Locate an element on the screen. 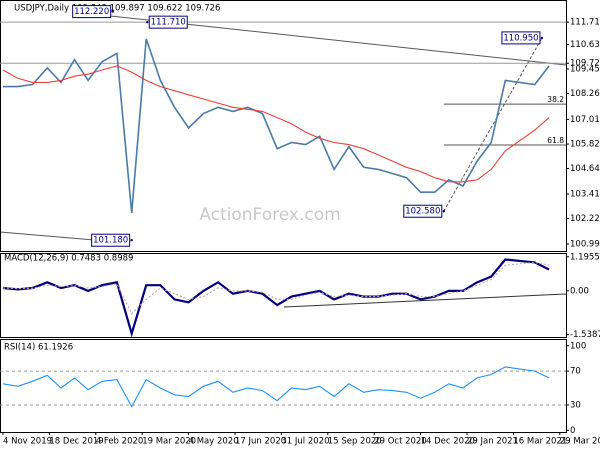  x-tick-label: 29 Jan 2021 is located at coordinates (492, 442).